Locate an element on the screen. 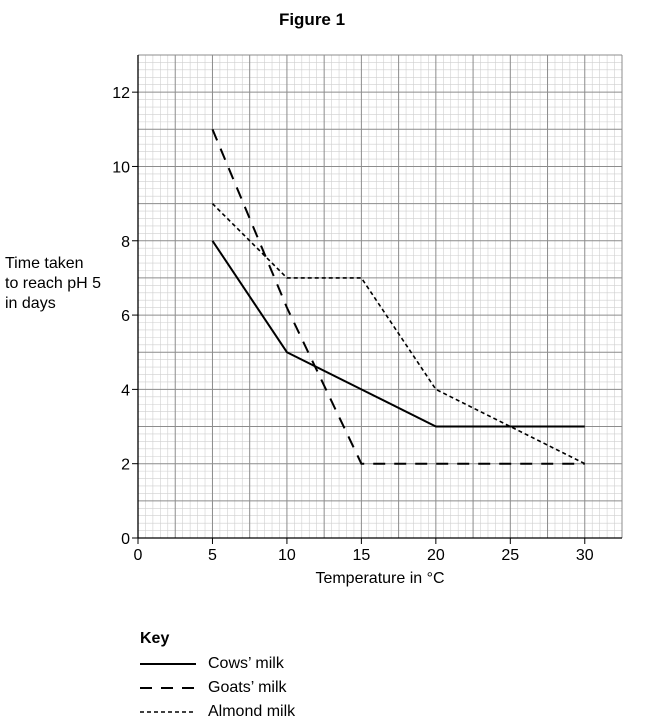 The width and height of the screenshot is (648, 725). legend-item-almond: Almond milk is located at coordinates (217, 712).